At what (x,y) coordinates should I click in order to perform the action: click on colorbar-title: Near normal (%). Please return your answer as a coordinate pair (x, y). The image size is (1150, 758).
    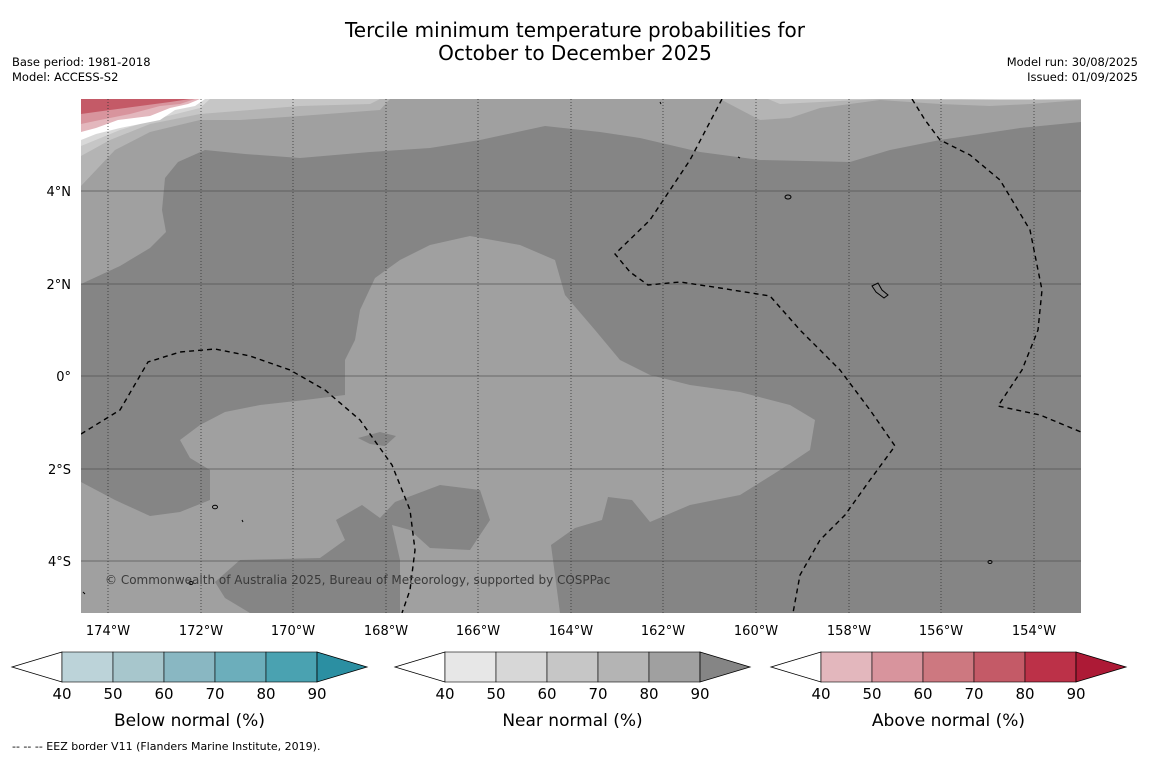
    Looking at the image, I should click on (572, 721).